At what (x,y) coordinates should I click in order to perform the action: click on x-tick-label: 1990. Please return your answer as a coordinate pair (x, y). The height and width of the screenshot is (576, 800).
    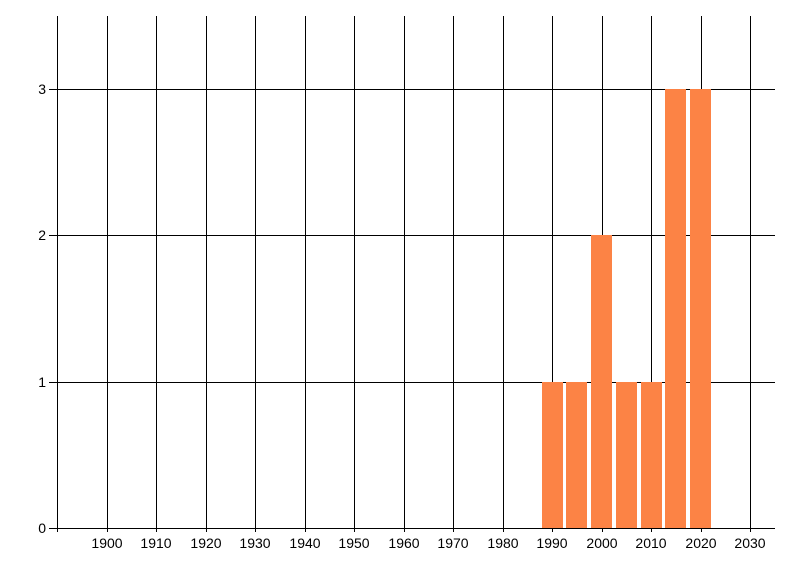
    Looking at the image, I should click on (552, 543).